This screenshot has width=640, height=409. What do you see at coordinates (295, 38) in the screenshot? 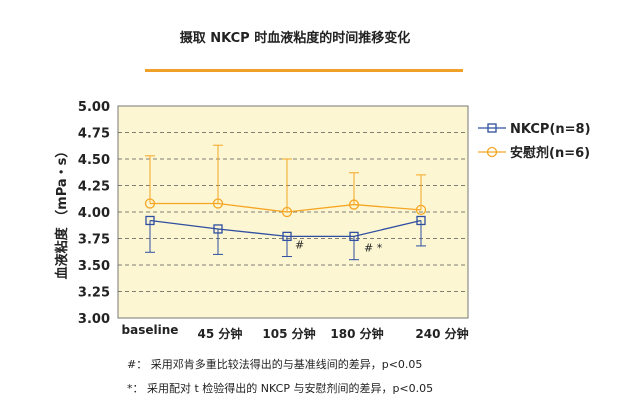
I see `chart-title: 摄取 NKCP 时血液粘度的时间推移变化` at bounding box center [295, 38].